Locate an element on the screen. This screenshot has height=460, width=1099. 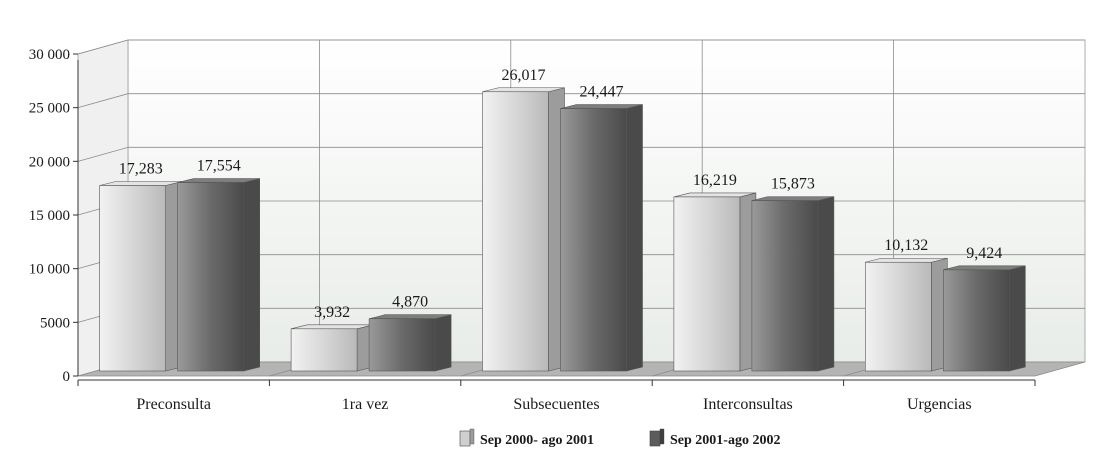
y-tick-label: 25 000 is located at coordinates (49, 109).